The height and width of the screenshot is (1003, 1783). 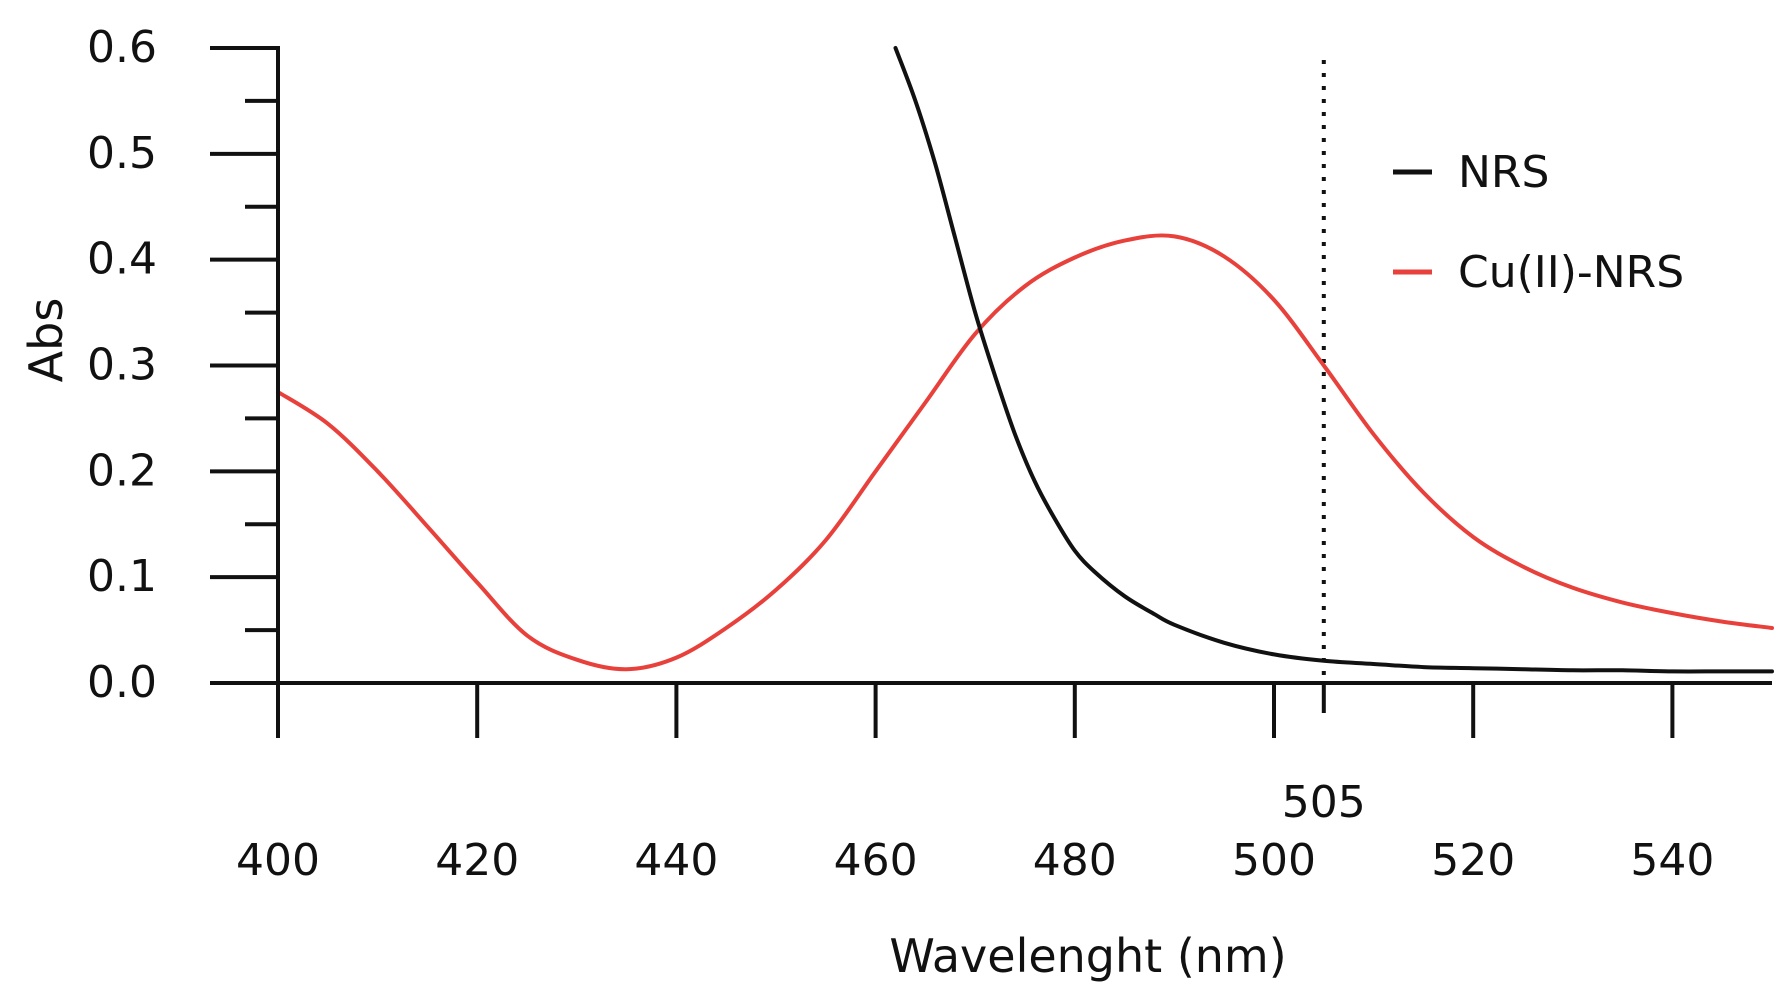 What do you see at coordinates (876, 860) in the screenshot?
I see `x-tick-label: 460` at bounding box center [876, 860].